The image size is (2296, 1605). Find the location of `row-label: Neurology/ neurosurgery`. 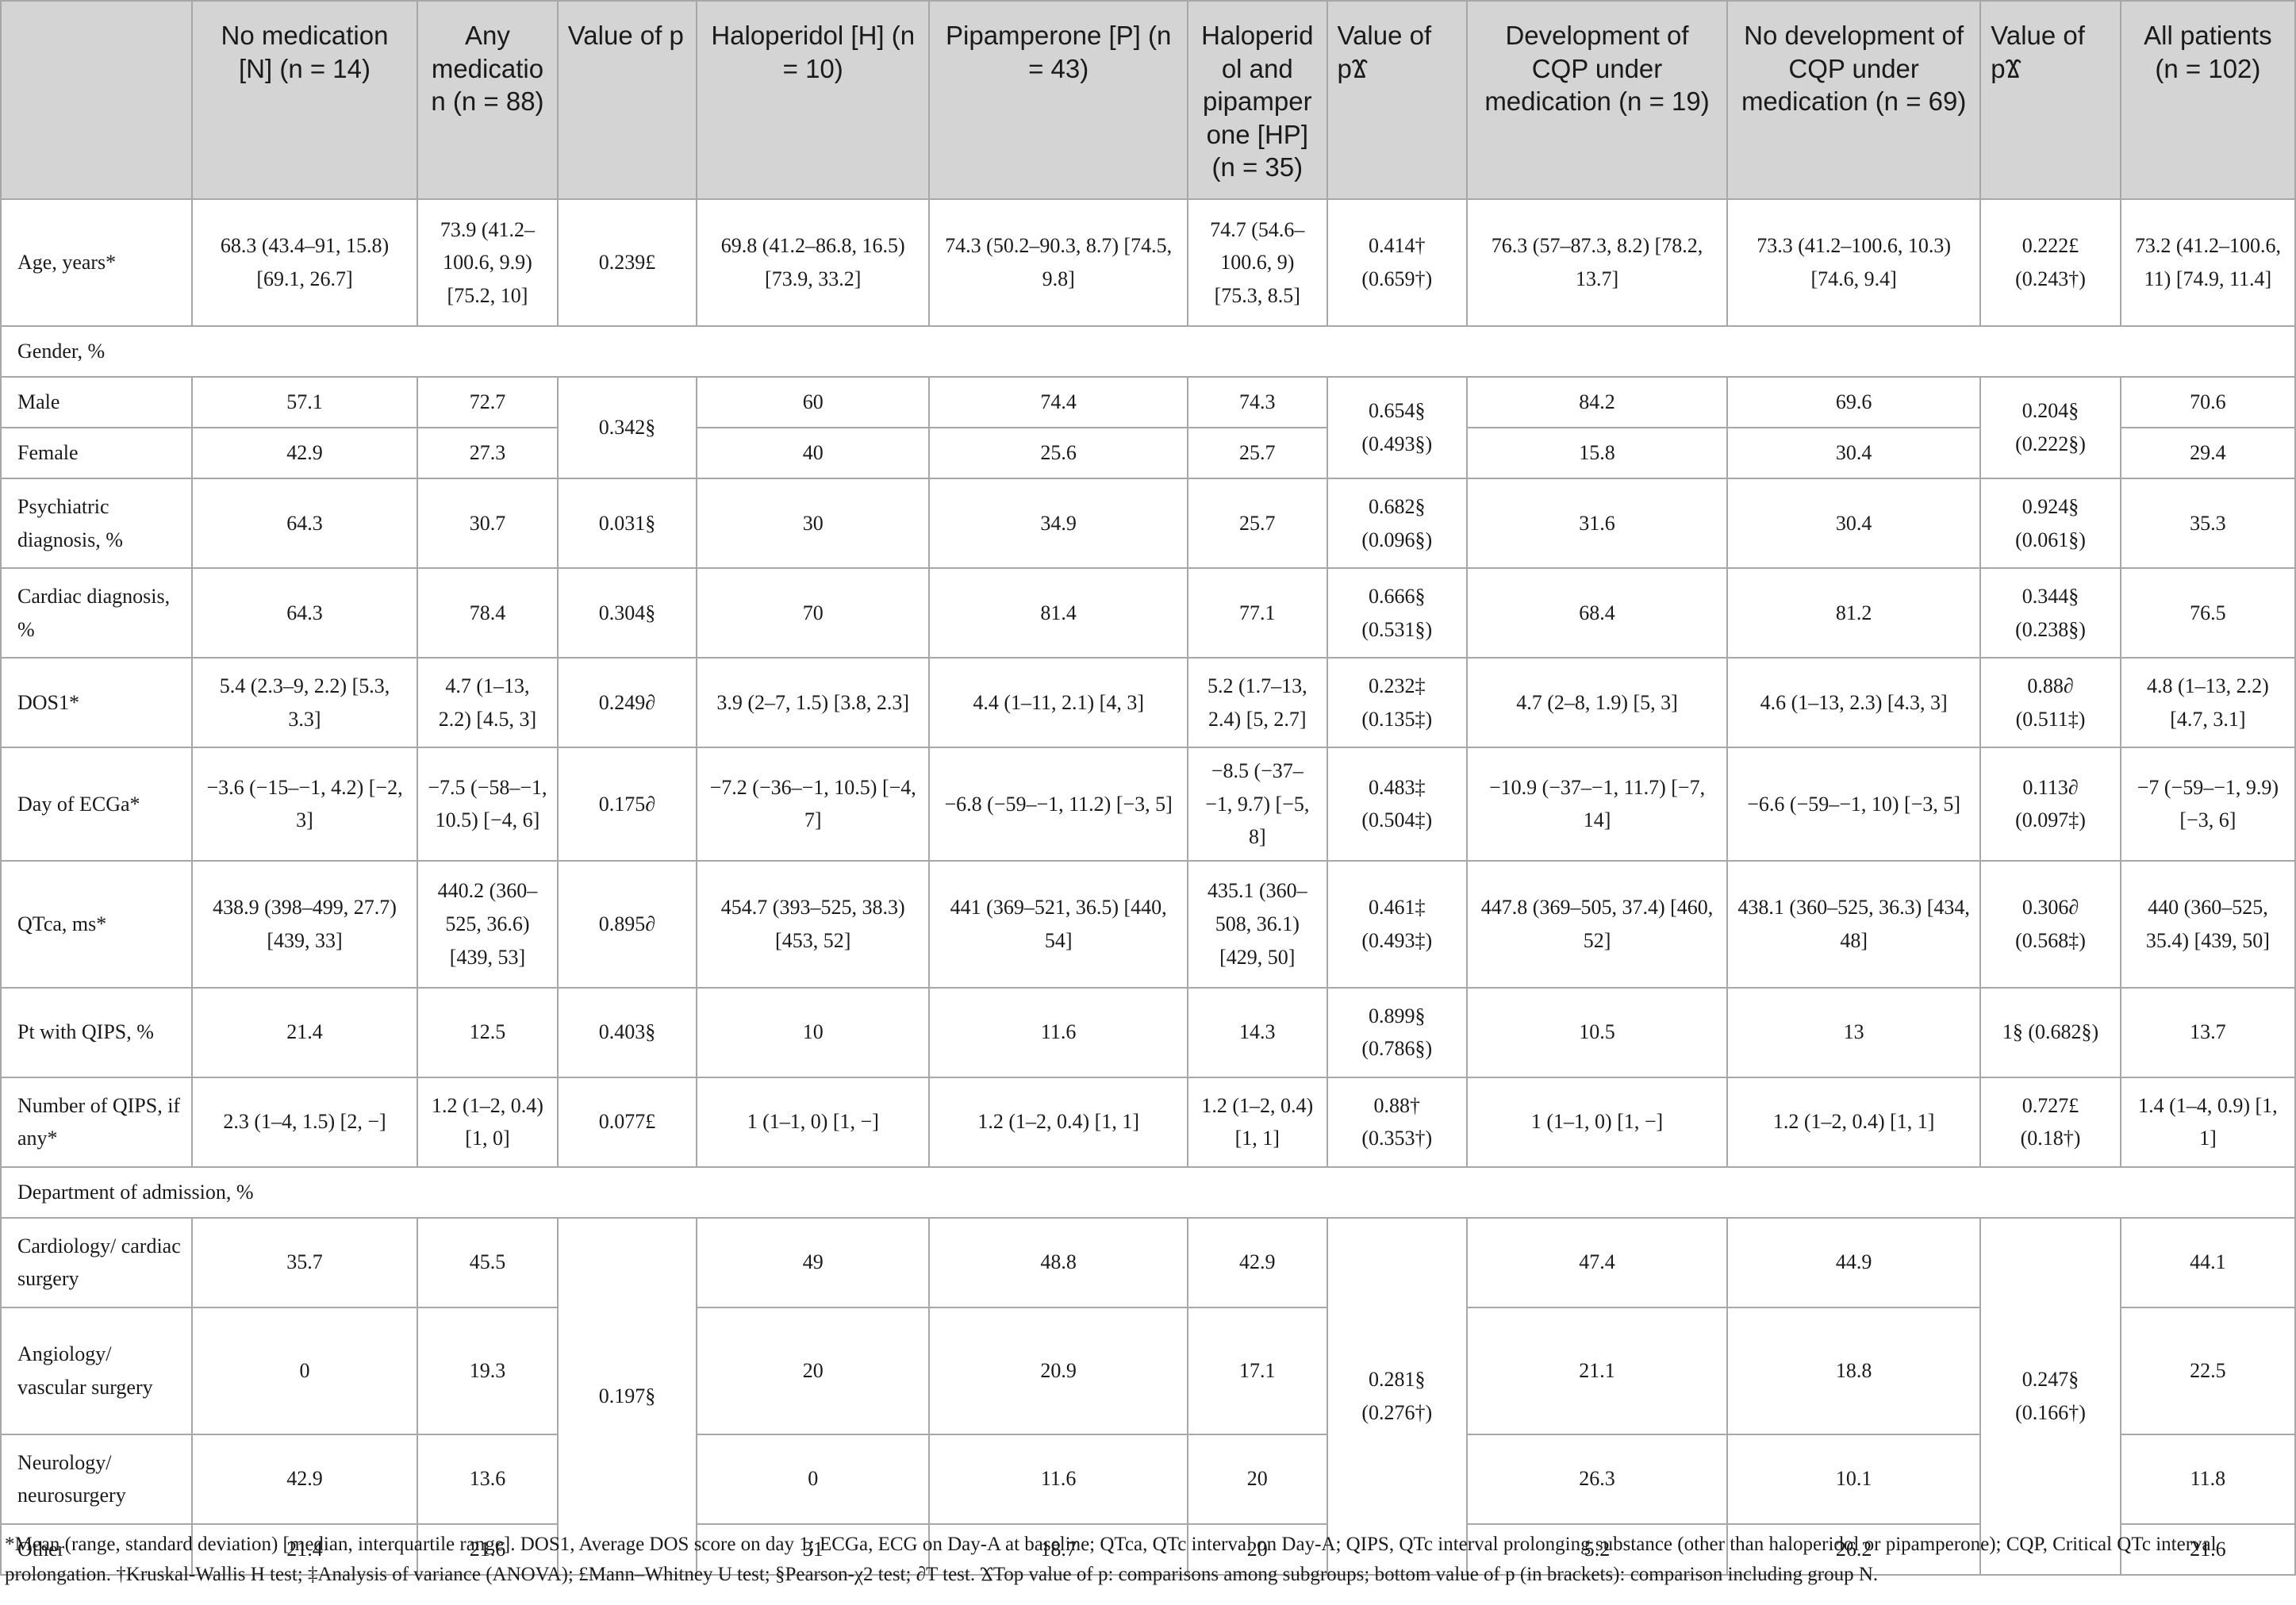

row-label: Neurology/ neurosurgery is located at coordinates (96, 1479).